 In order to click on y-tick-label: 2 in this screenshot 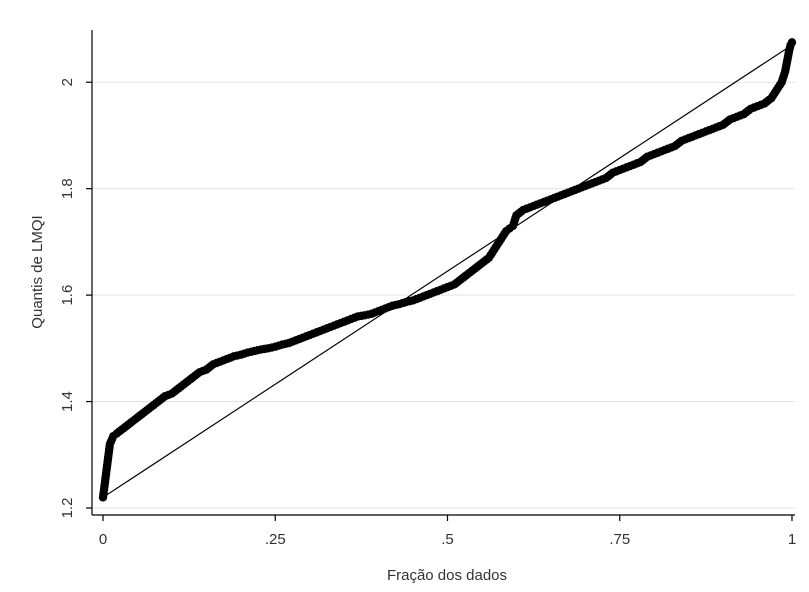, I will do `click(67, 82)`.